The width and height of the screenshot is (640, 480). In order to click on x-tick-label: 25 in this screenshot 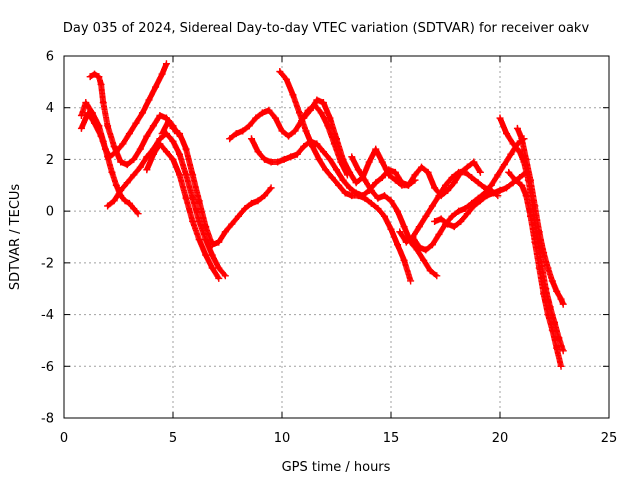, I will do `click(609, 438)`.